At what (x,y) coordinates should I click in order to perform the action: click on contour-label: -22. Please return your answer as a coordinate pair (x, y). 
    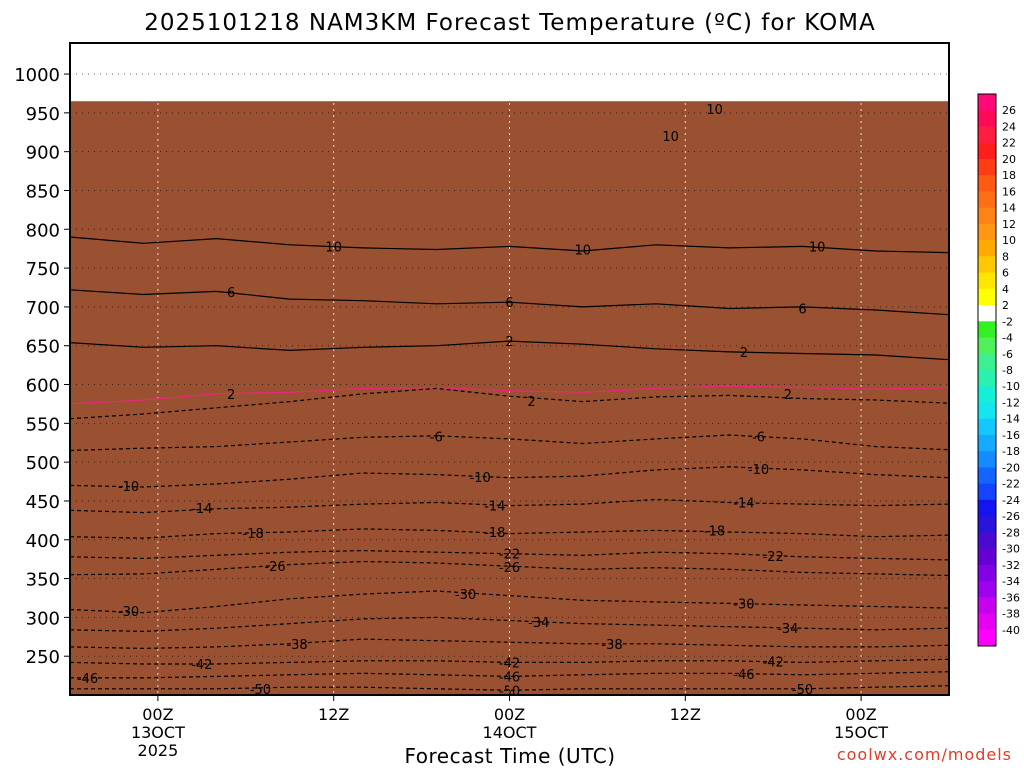
    Looking at the image, I should click on (773, 557).